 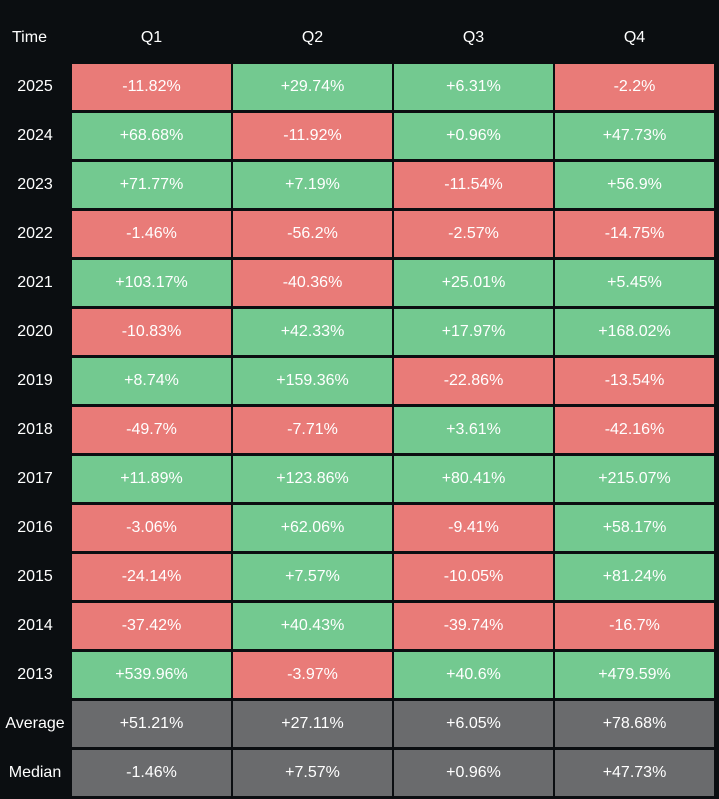 What do you see at coordinates (151, 87) in the screenshot?
I see `negative-return-cell: -11.82%` at bounding box center [151, 87].